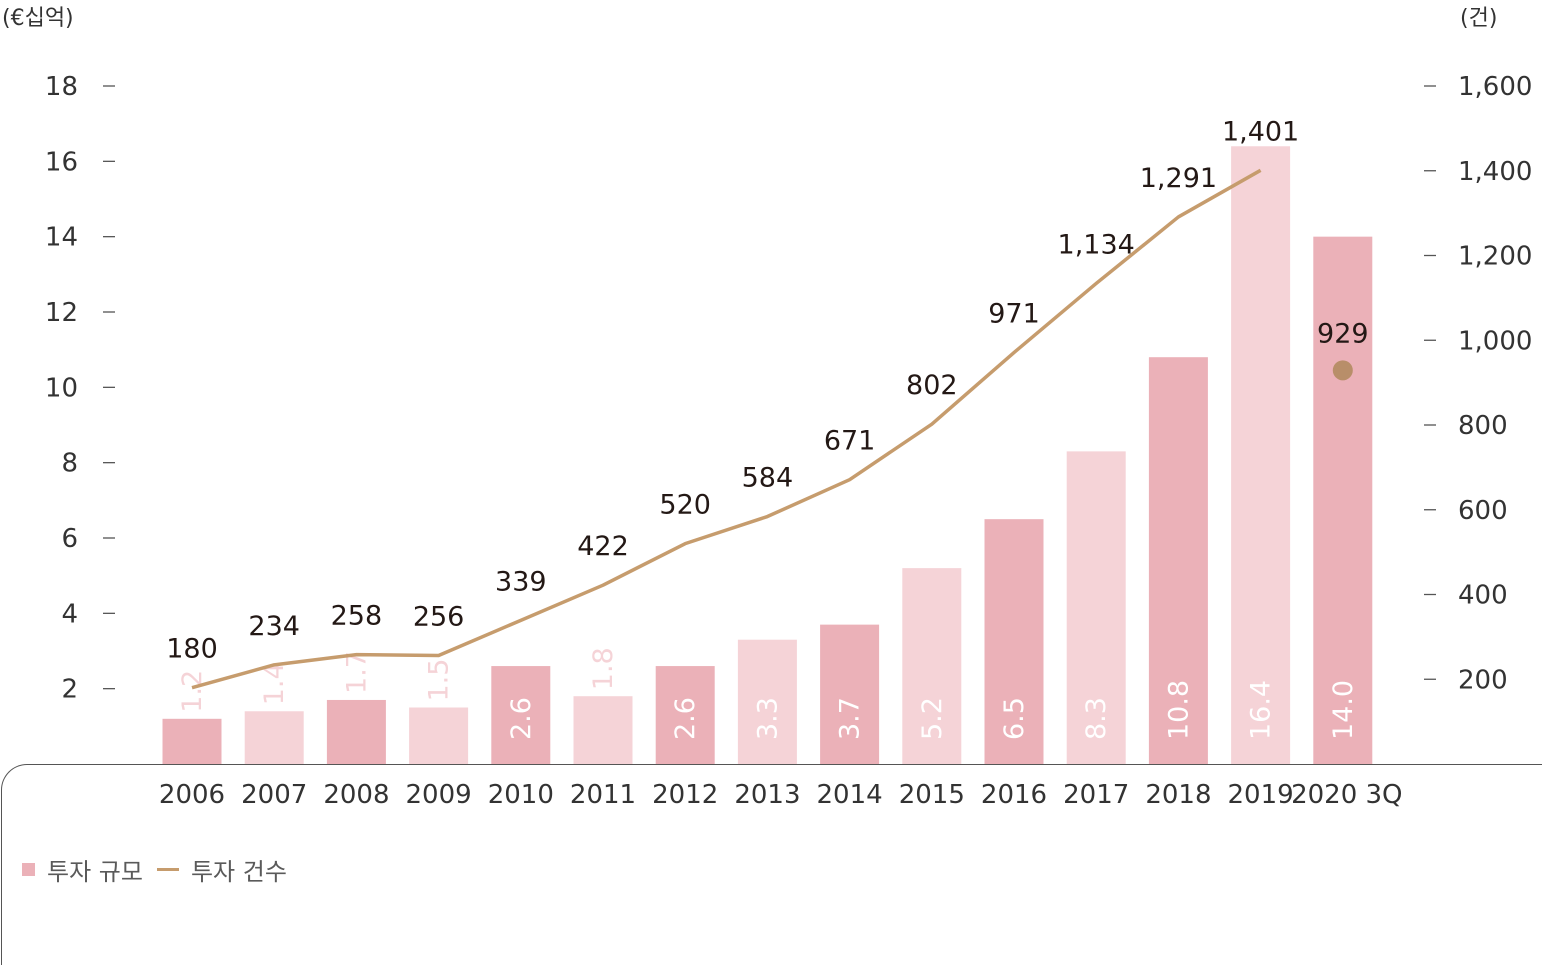  Describe the element at coordinates (1483, 680) in the screenshot. I see `right-tick-label: 200` at that location.